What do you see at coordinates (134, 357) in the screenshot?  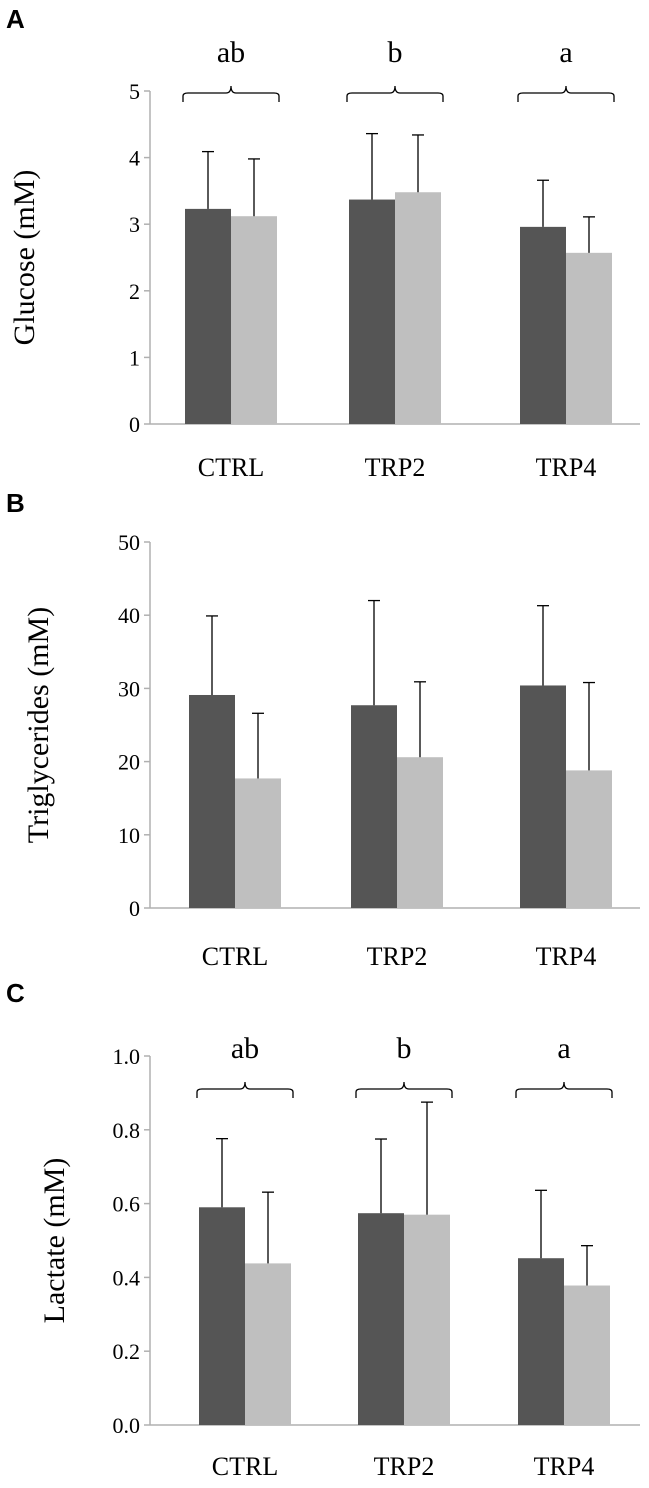 I see `y-tick-label: 1` at bounding box center [134, 357].